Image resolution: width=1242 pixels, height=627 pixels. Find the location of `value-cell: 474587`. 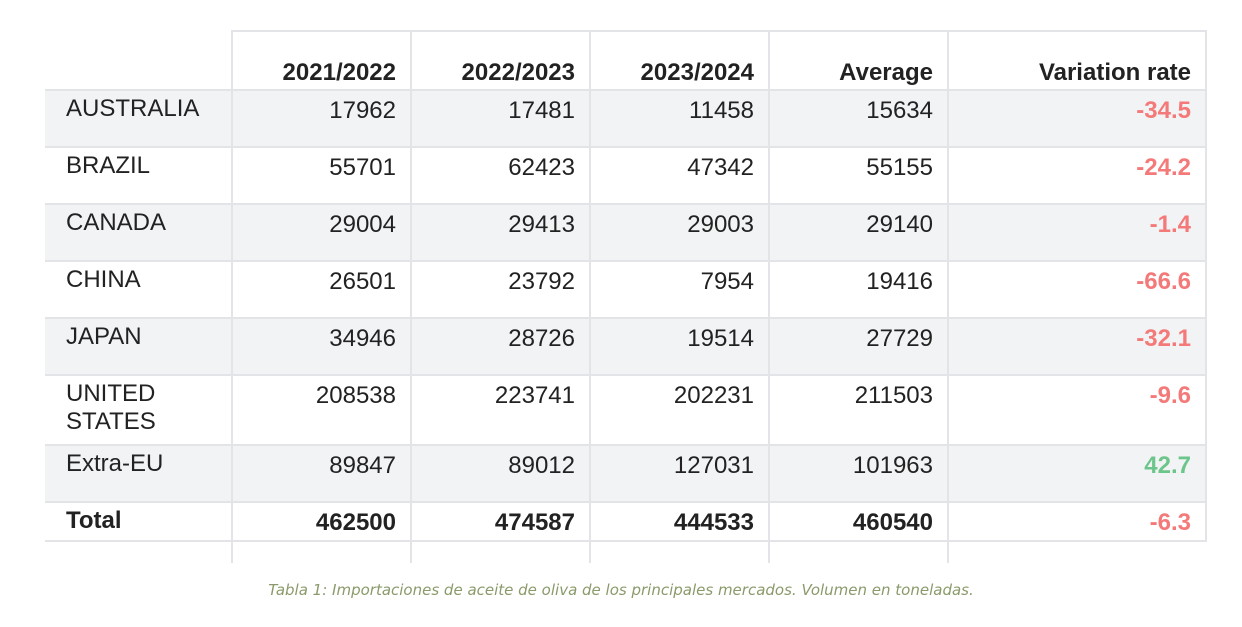

value-cell: 474587 is located at coordinates (500, 532).